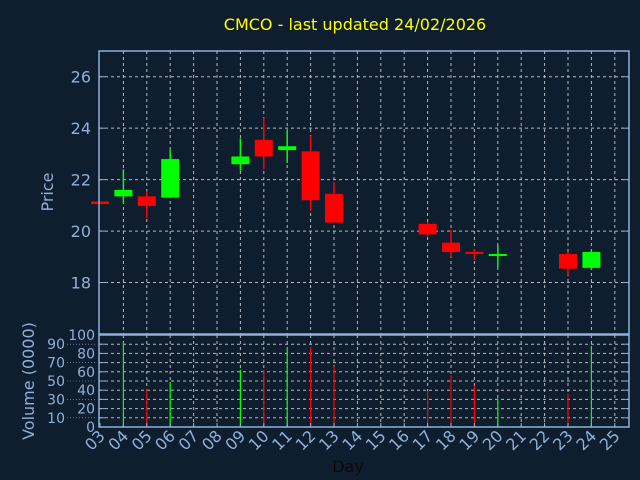 This screenshot has width=640, height=480. Describe the element at coordinates (610, 440) in the screenshot. I see `x-tick-label: 25` at that location.